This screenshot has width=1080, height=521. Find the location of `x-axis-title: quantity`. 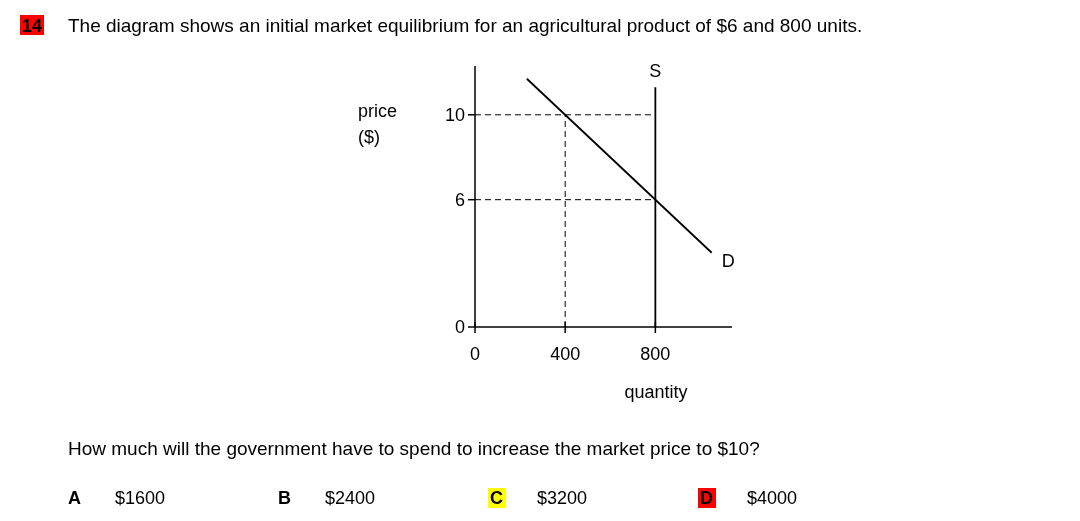

x-axis-title: quantity is located at coordinates (656, 392).